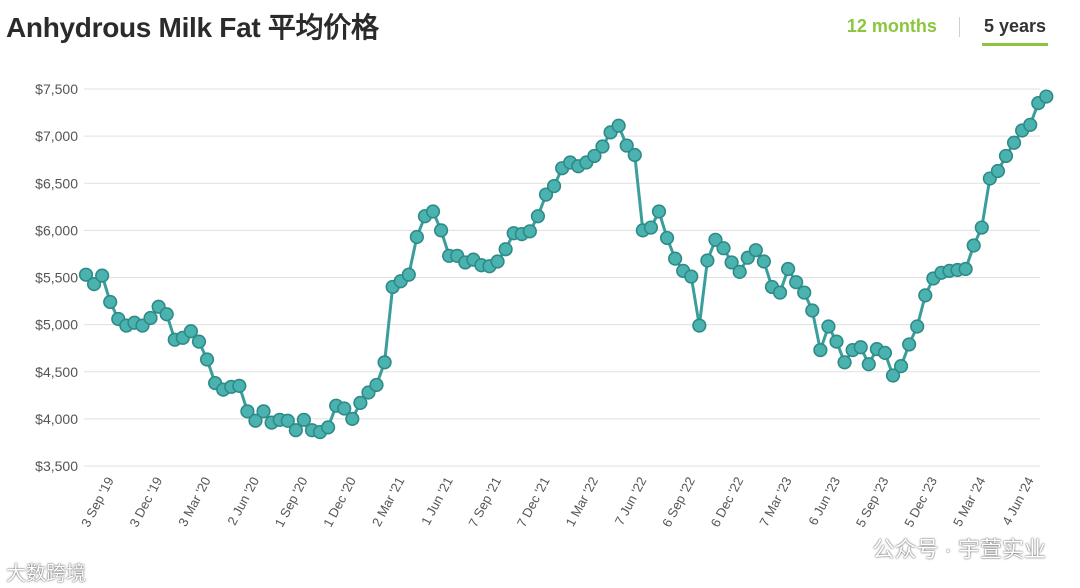 The width and height of the screenshot is (1080, 588). Describe the element at coordinates (775, 501) in the screenshot. I see `x-tick-label: 7 Mar '23` at that location.